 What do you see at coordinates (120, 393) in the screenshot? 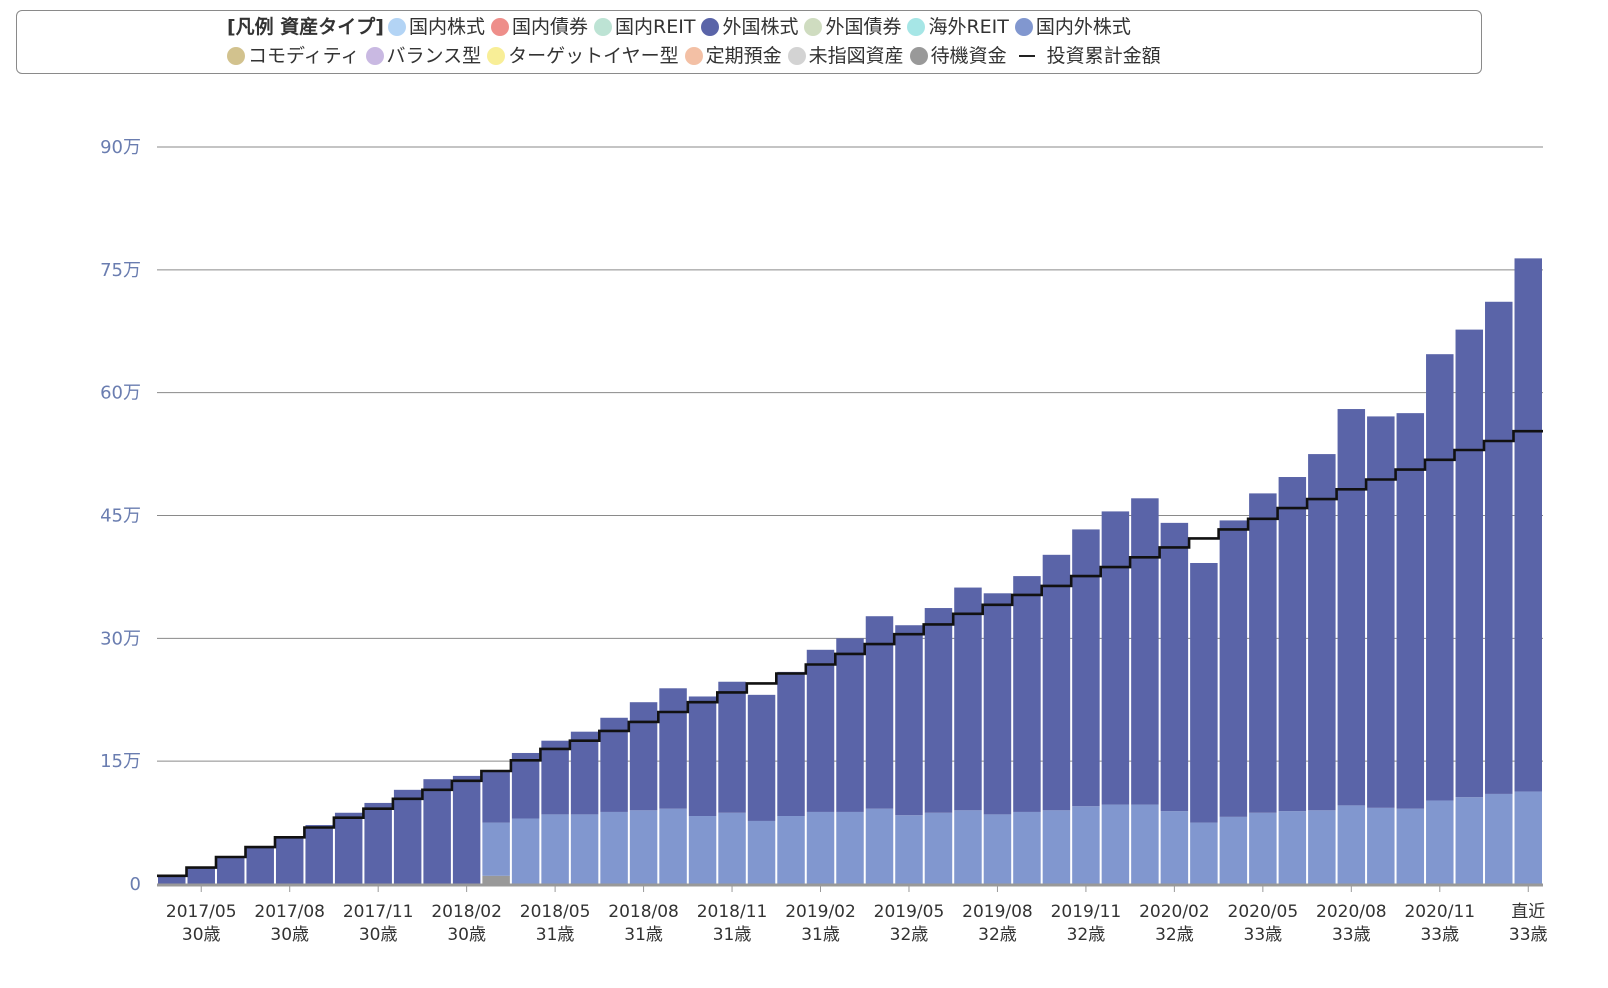
I see `y-tick-label: 60万` at bounding box center [120, 393].